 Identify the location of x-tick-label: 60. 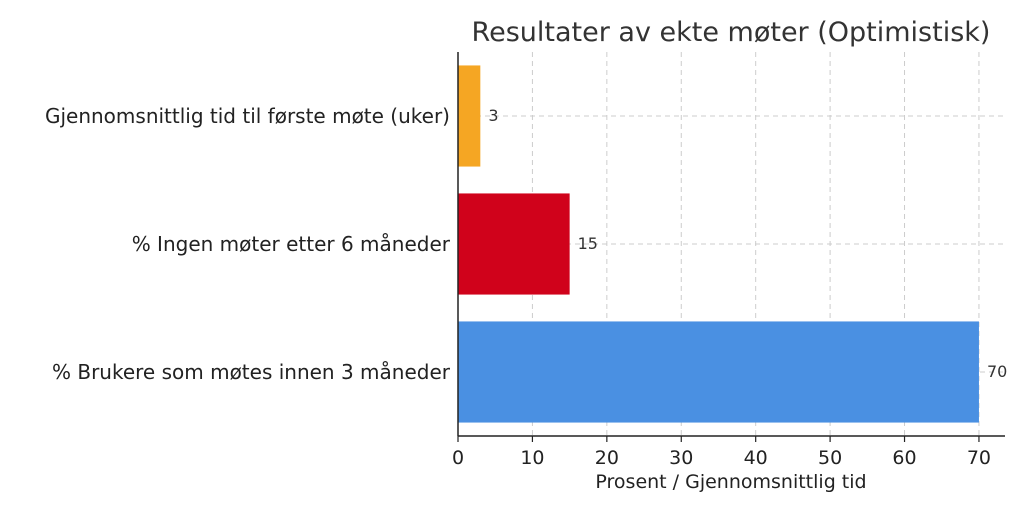
(904, 458).